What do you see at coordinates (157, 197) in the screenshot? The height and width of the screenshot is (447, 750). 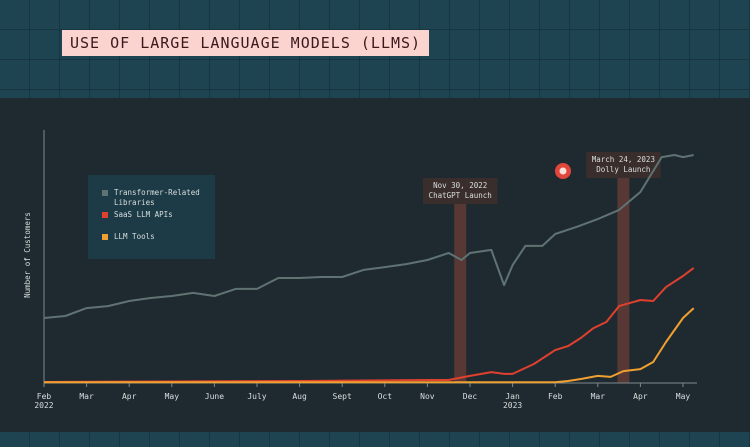 I see `legend-label: Transformer-Related Libraries` at bounding box center [157, 197].